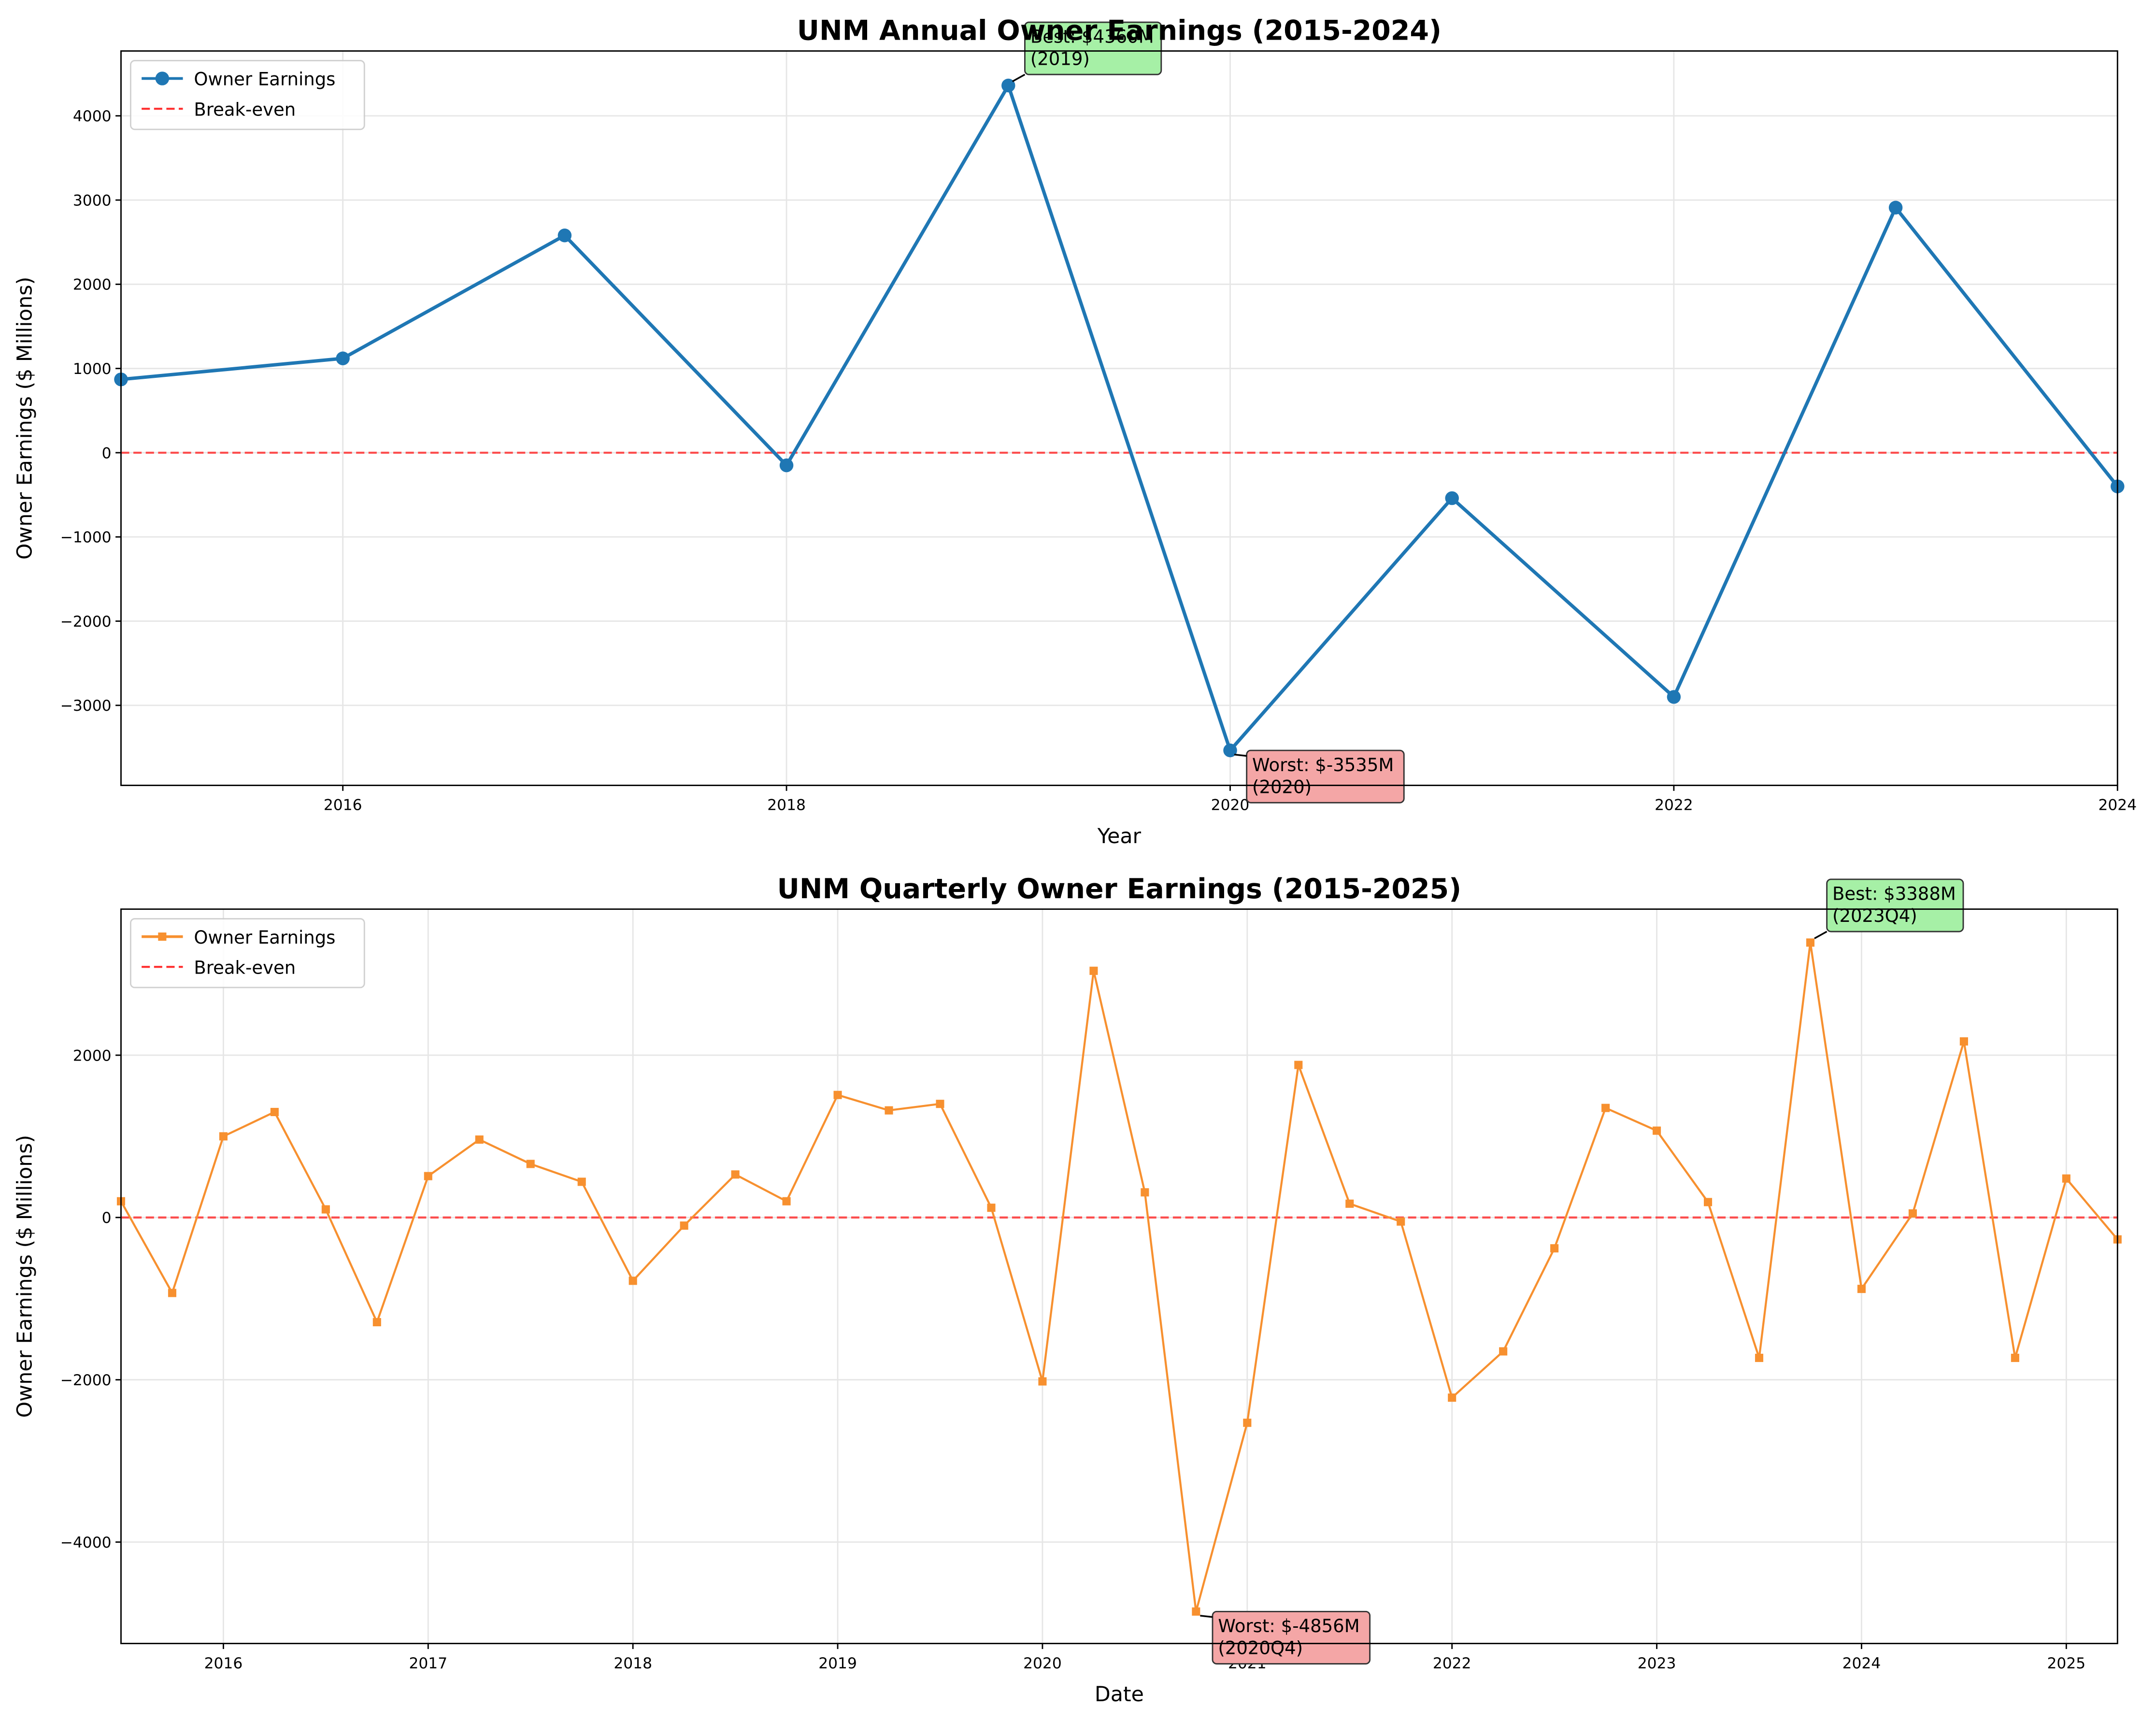 Image resolution: width=2156 pixels, height=1722 pixels. I want to click on chart-title: UNM Annual Owner Earnings (2015-2024), so click(1119, 31).